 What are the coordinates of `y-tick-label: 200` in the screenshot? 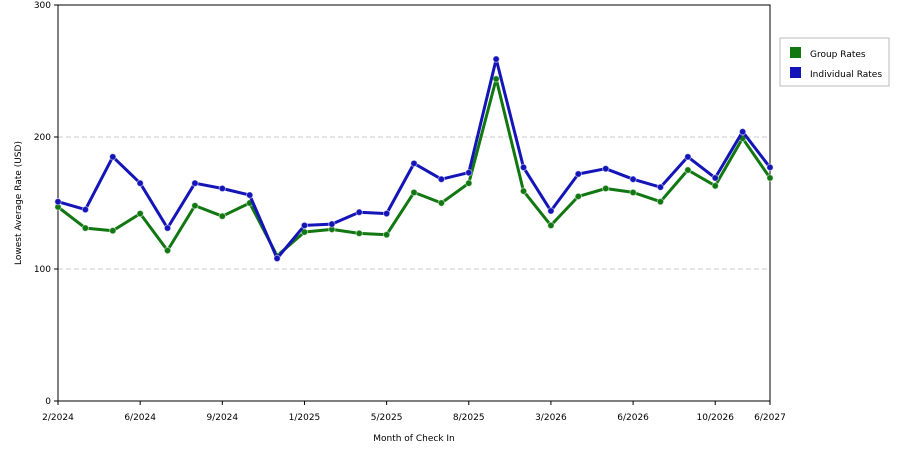 It's located at (42, 138).